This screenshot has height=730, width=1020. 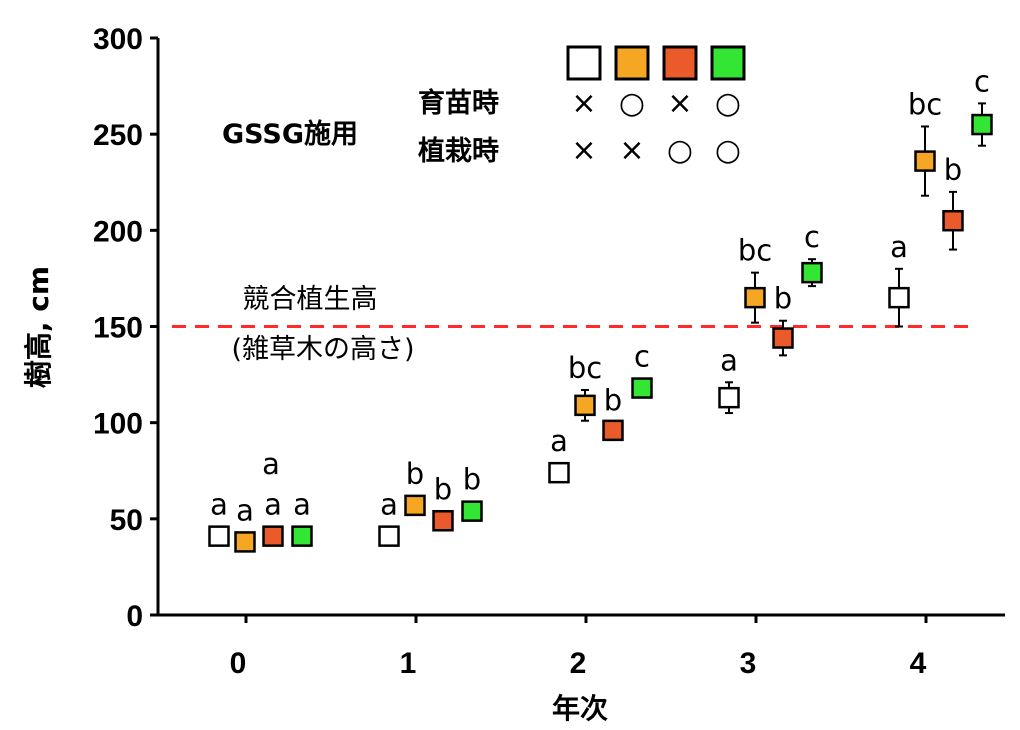 I want to click on x-tick-label: 4, so click(x=918, y=663).